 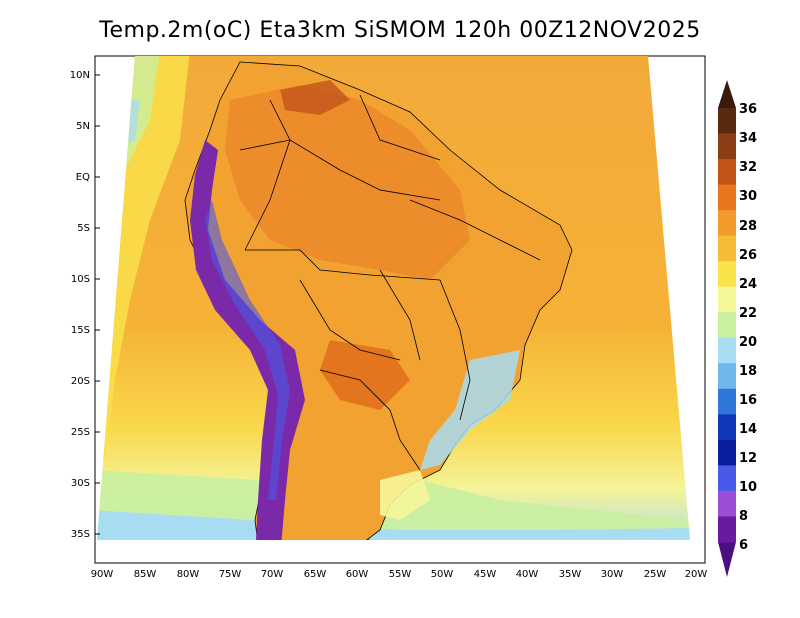 What do you see at coordinates (365, 375) in the screenshot?
I see `chaco-hot-zone` at bounding box center [365, 375].